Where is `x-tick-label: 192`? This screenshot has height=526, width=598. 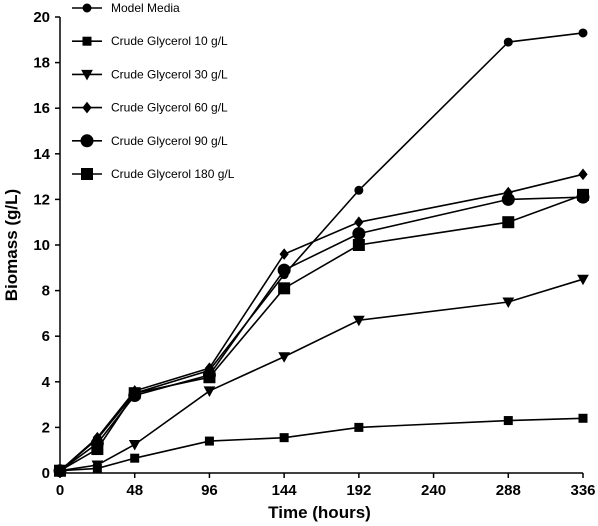 x-tick-label: 192 is located at coordinates (358, 490).